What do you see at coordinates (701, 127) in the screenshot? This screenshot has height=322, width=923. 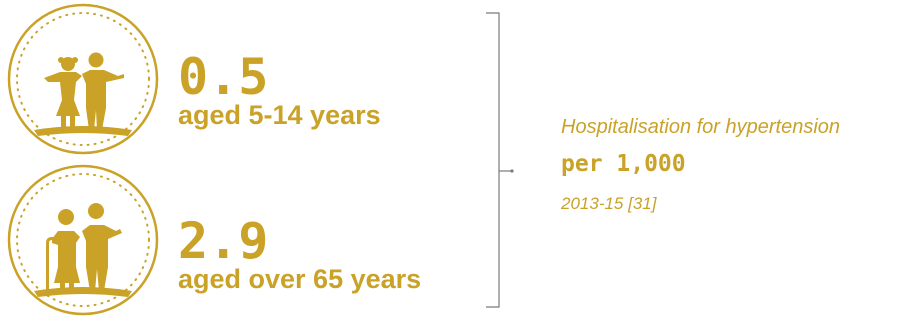 I see `caption-title: Hospitalisation for hypertension` at bounding box center [701, 127].